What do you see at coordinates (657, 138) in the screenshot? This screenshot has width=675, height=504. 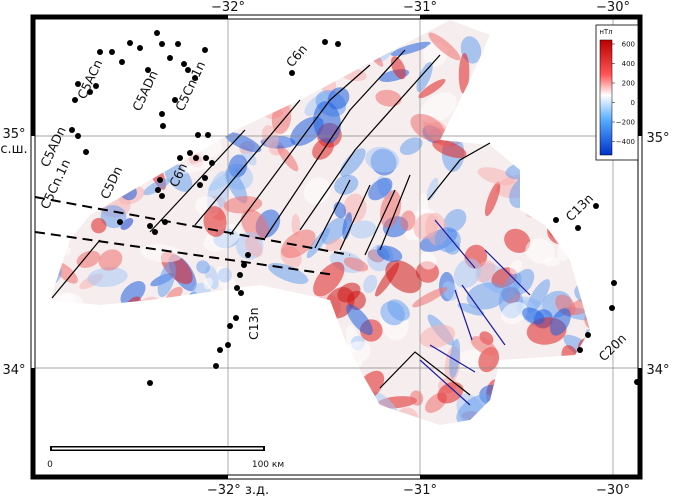 I see `lat-label: 35°` at bounding box center [657, 138].